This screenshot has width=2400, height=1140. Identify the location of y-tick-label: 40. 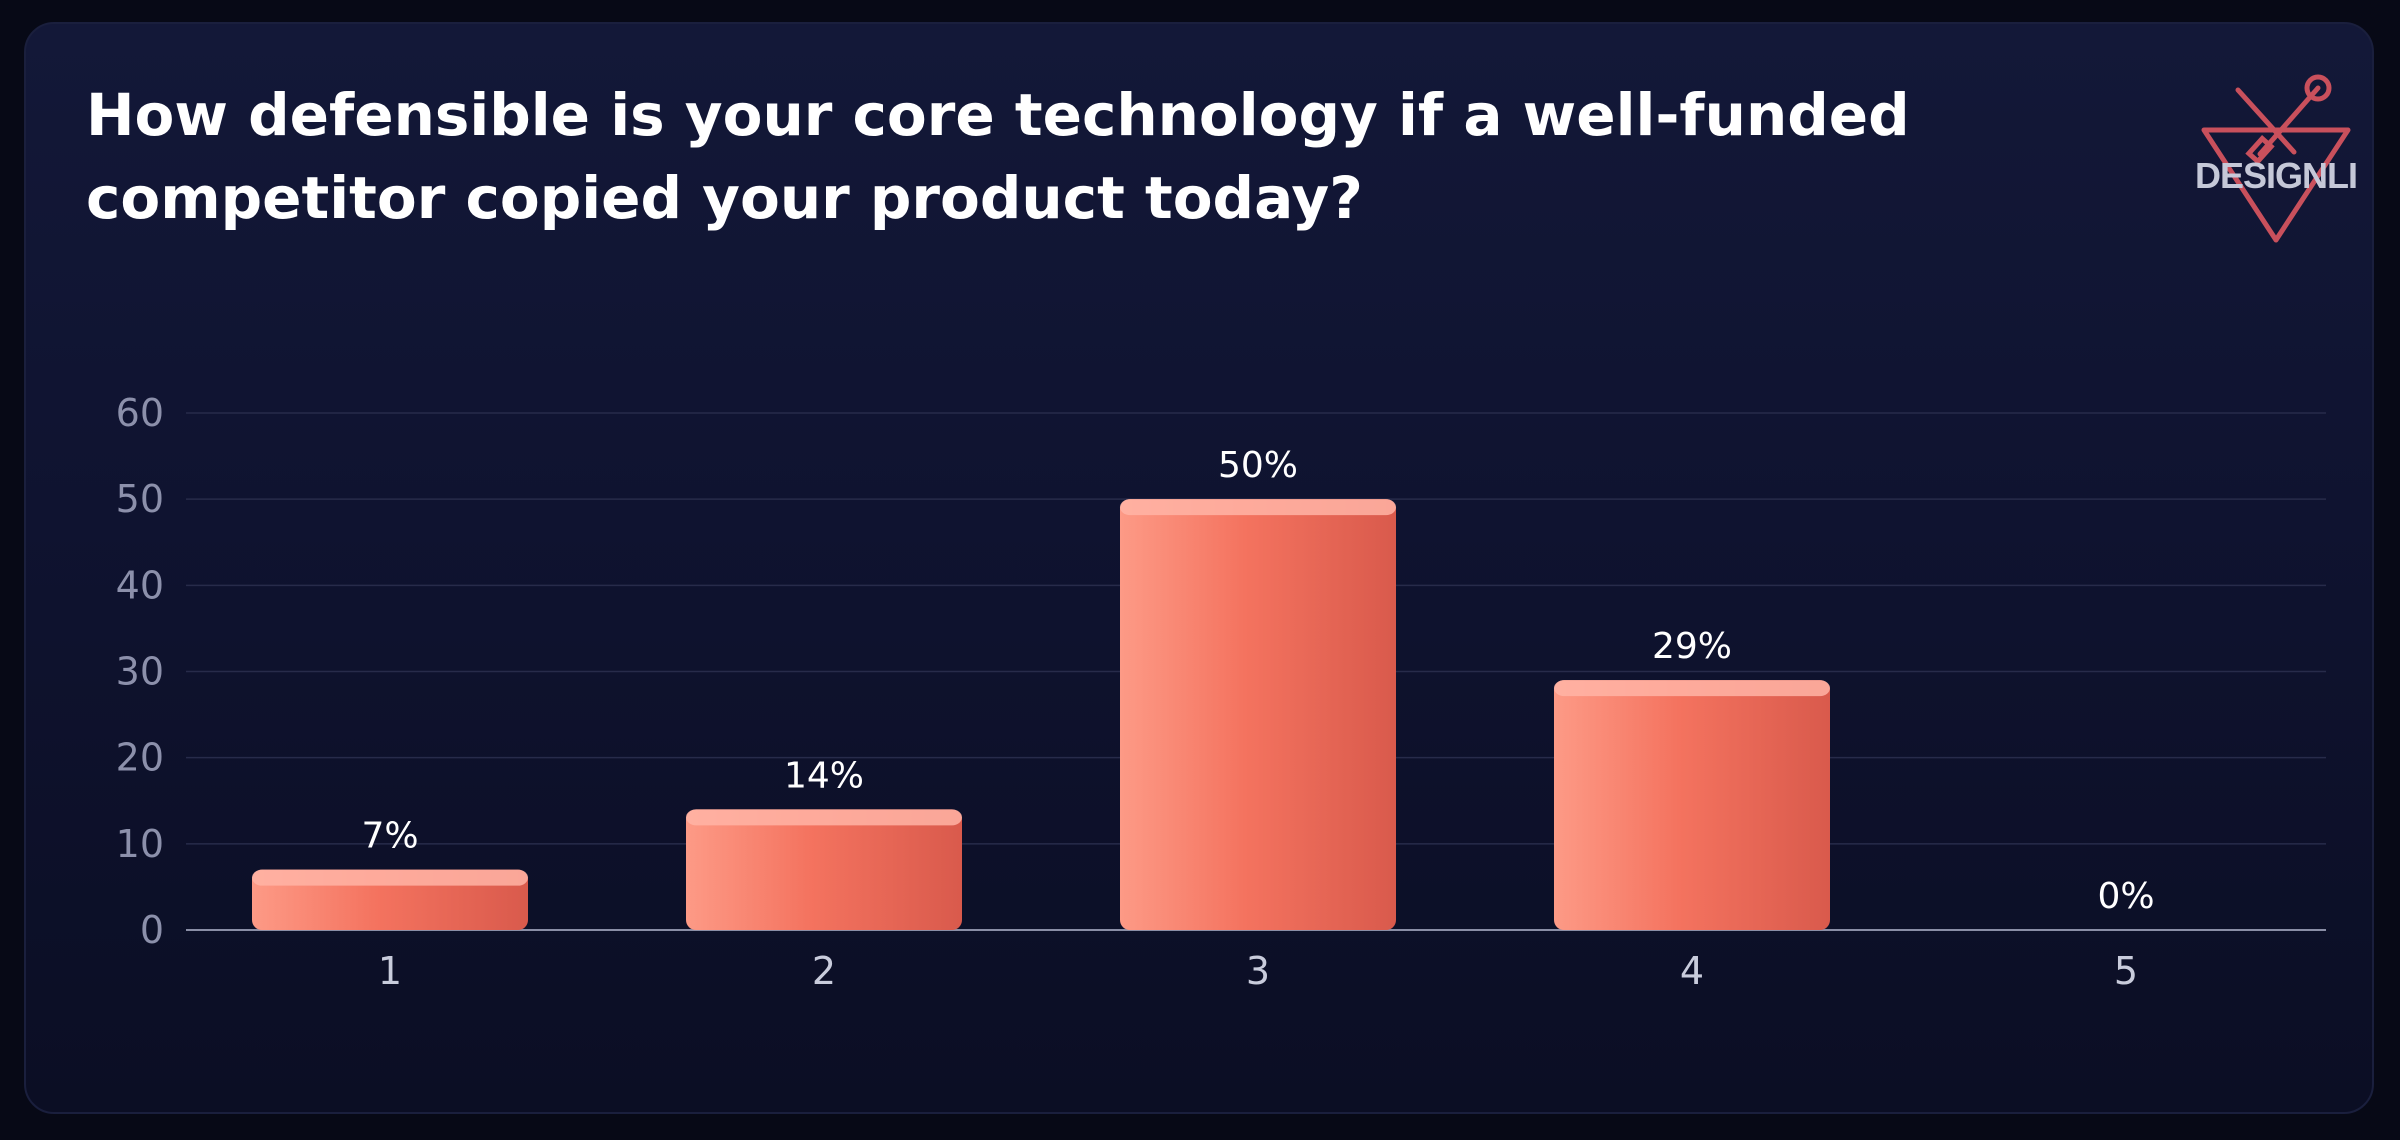
(140, 585).